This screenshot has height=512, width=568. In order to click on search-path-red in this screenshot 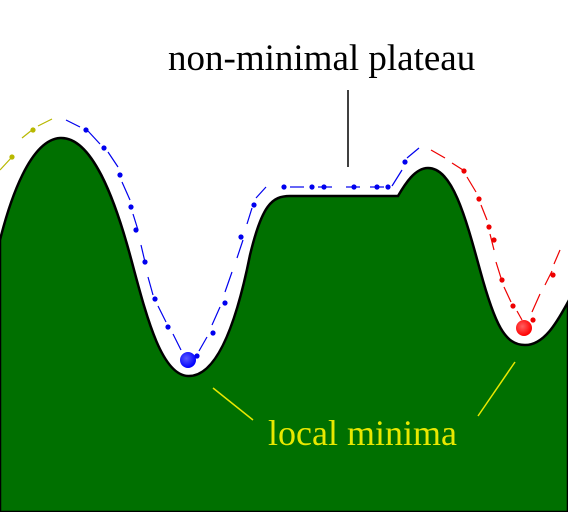, I will do `click(495, 236)`.